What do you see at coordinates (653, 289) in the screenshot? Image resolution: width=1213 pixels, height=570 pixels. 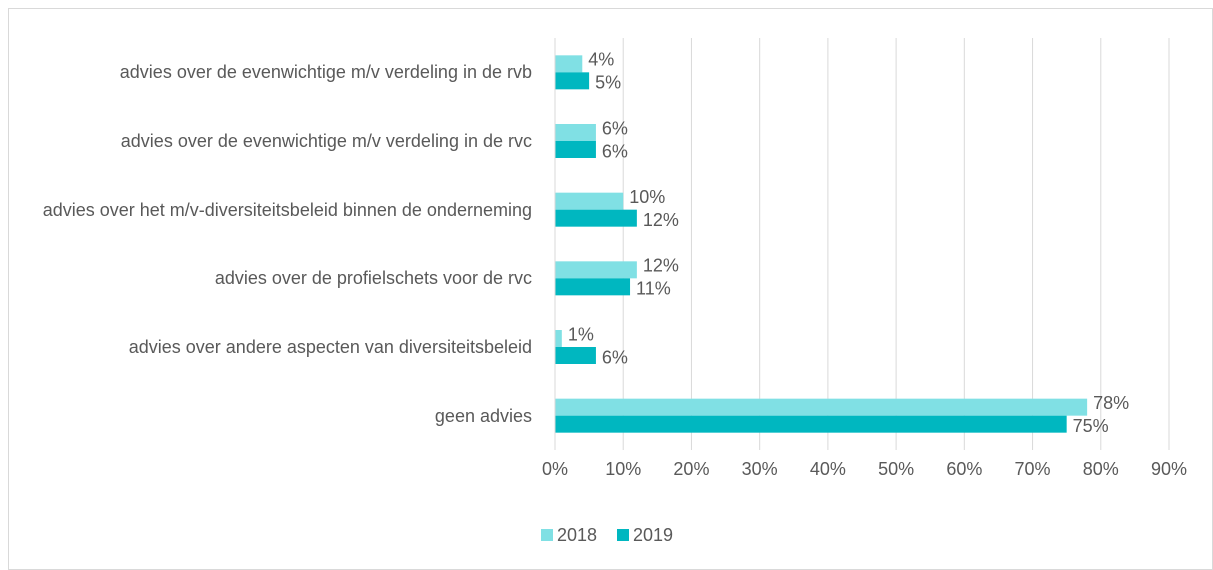 I see `data-label: 11%` at bounding box center [653, 289].